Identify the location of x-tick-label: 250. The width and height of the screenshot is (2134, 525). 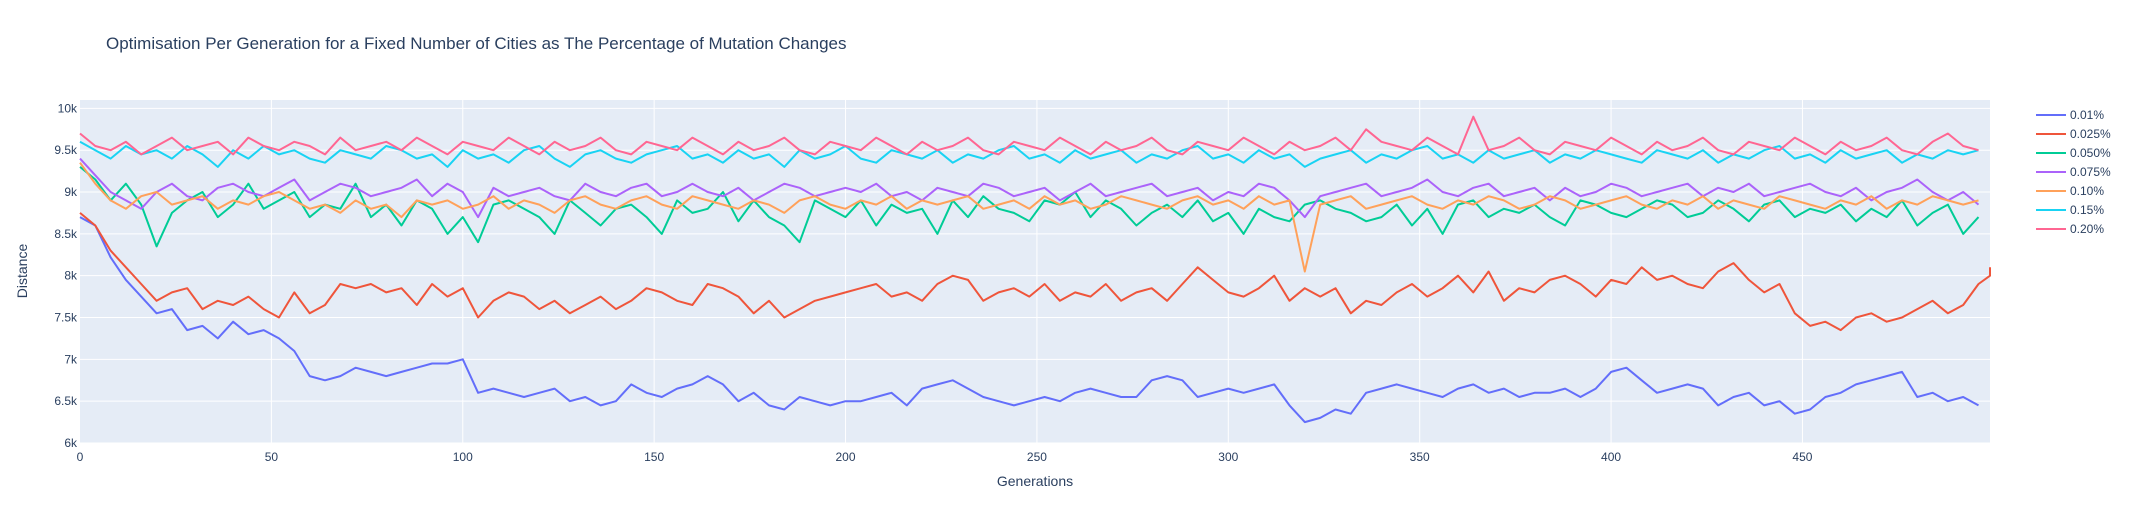
(1037, 457).